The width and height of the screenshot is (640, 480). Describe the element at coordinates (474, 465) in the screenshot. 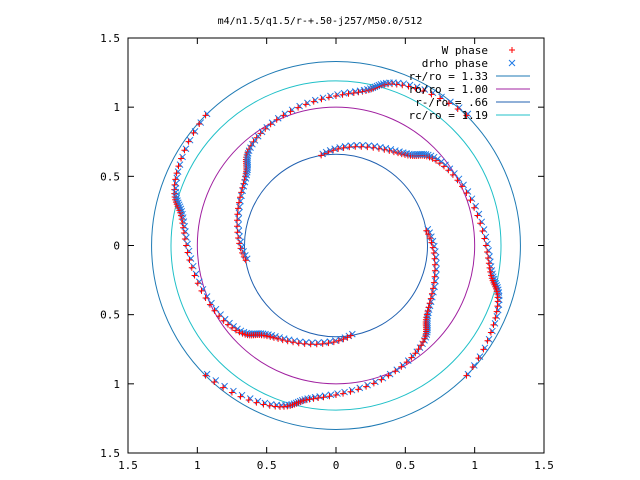

I see `x-tick-label: 1` at that location.